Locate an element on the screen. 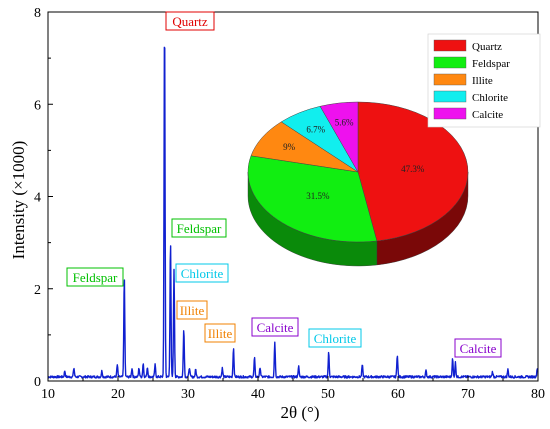 The image size is (550, 429). y-tick-label: 8 is located at coordinates (37, 13).